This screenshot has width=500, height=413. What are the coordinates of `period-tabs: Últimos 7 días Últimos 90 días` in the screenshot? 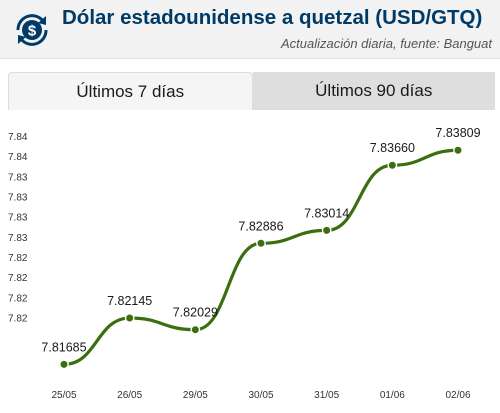 It's located at (251, 91).